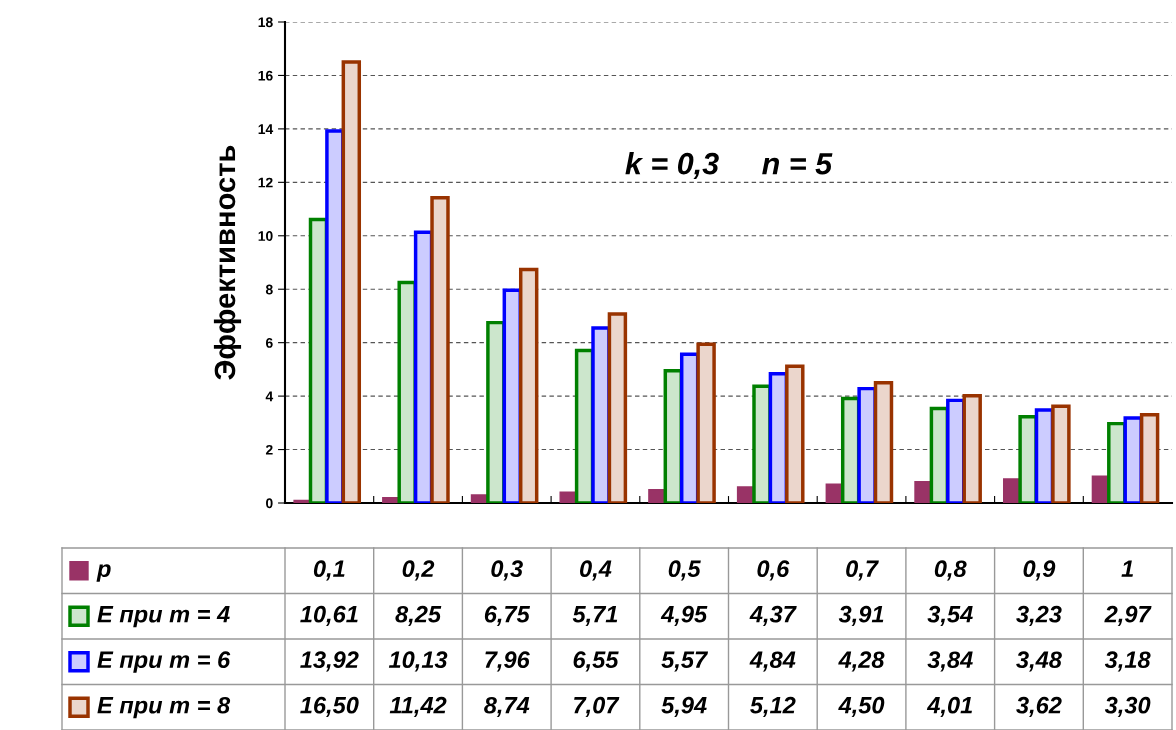 This screenshot has height=730, width=1176. What do you see at coordinates (729, 165) in the screenshot?
I see `annotation: k = 0,3 n = 5` at bounding box center [729, 165].